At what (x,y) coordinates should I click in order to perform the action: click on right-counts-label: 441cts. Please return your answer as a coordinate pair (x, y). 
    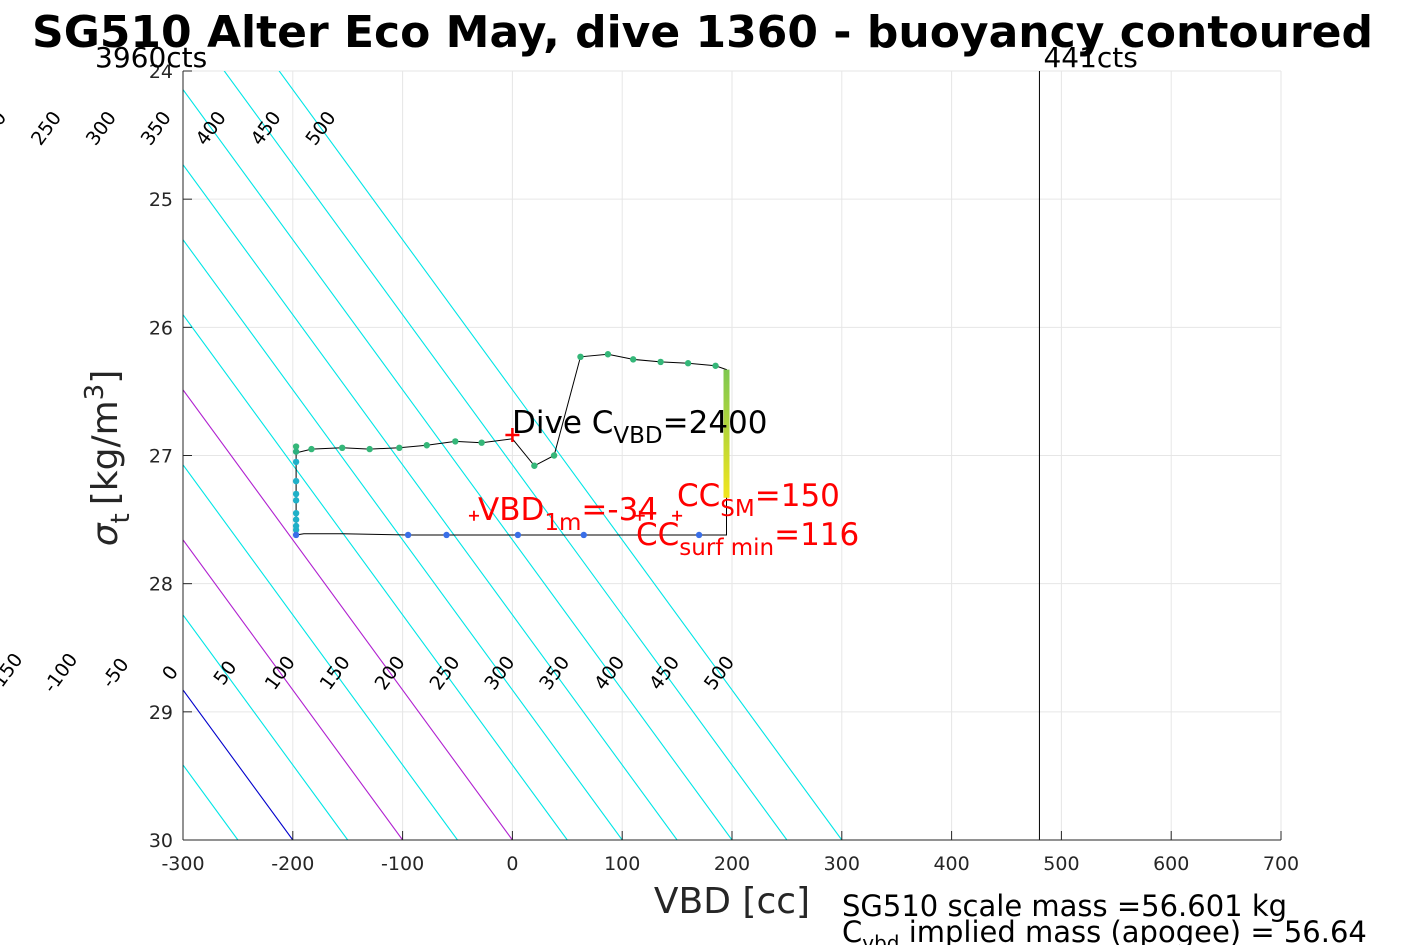
    Looking at the image, I should click on (1090, 57).